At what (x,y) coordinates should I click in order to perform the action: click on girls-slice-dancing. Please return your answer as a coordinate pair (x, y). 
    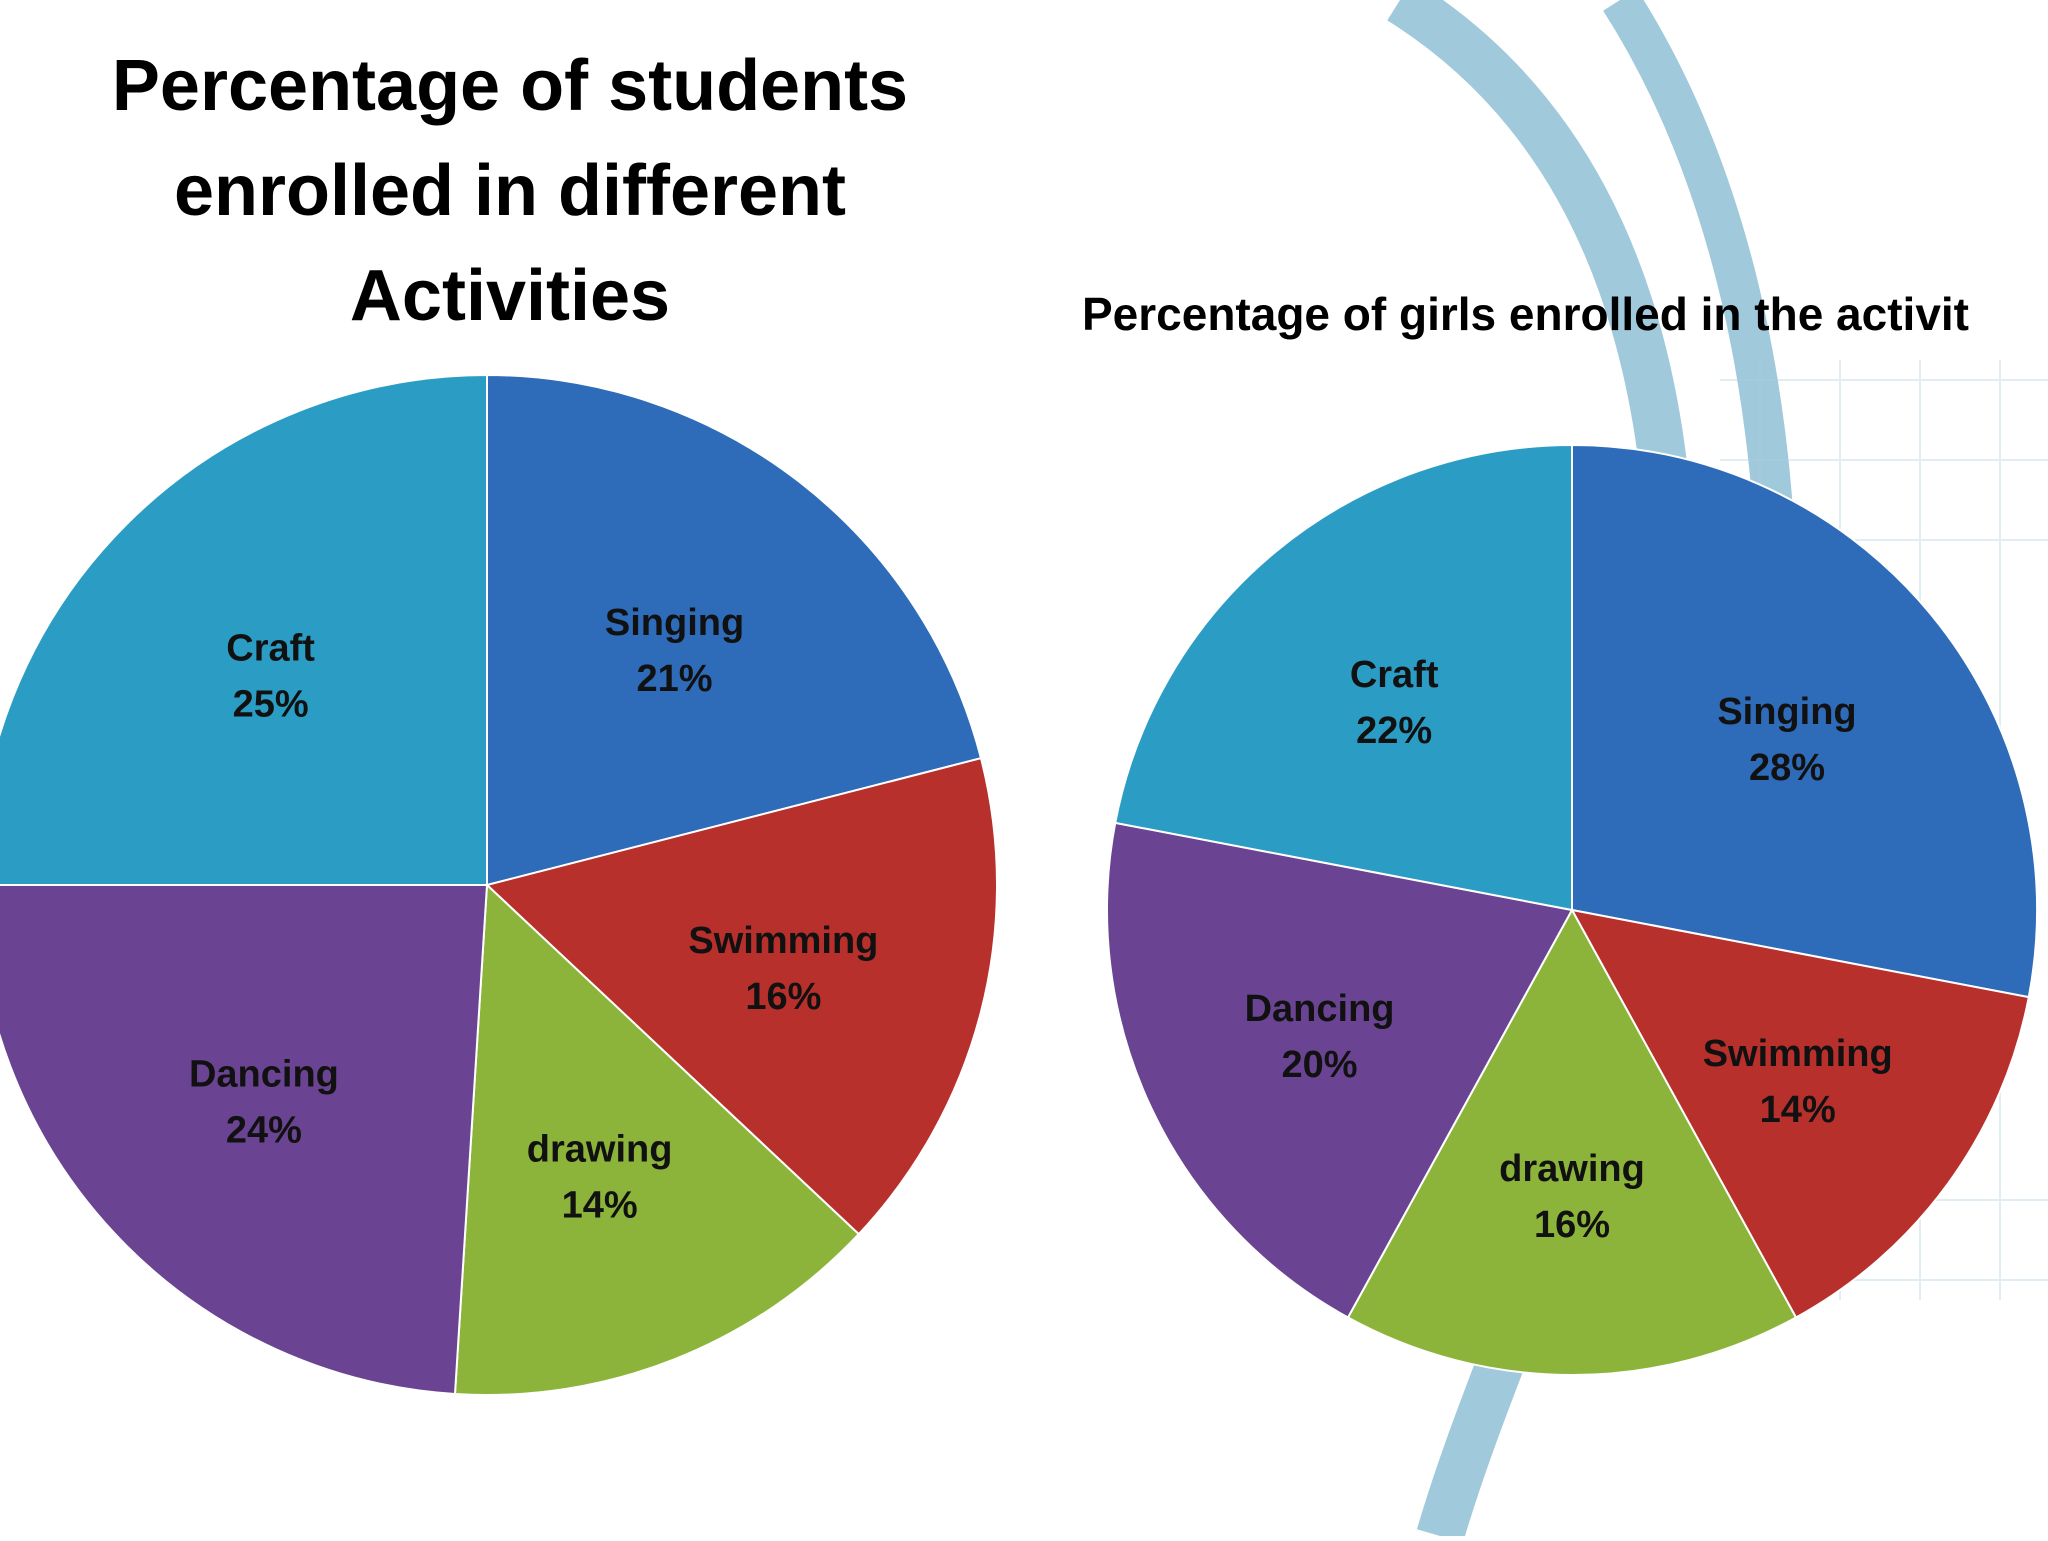
    Looking at the image, I should click on (1340, 1070).